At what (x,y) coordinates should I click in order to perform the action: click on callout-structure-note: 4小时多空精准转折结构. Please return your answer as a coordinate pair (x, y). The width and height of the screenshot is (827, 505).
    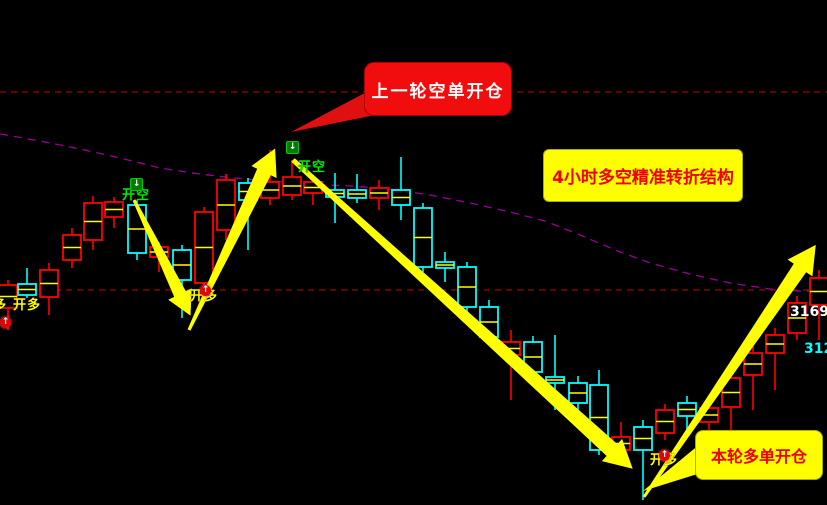
    Looking at the image, I should click on (643, 175).